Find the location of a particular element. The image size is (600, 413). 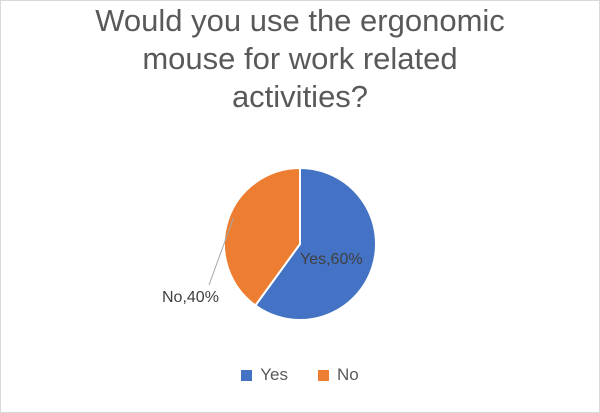

chart-title-line-3: activities? is located at coordinates (300, 96).